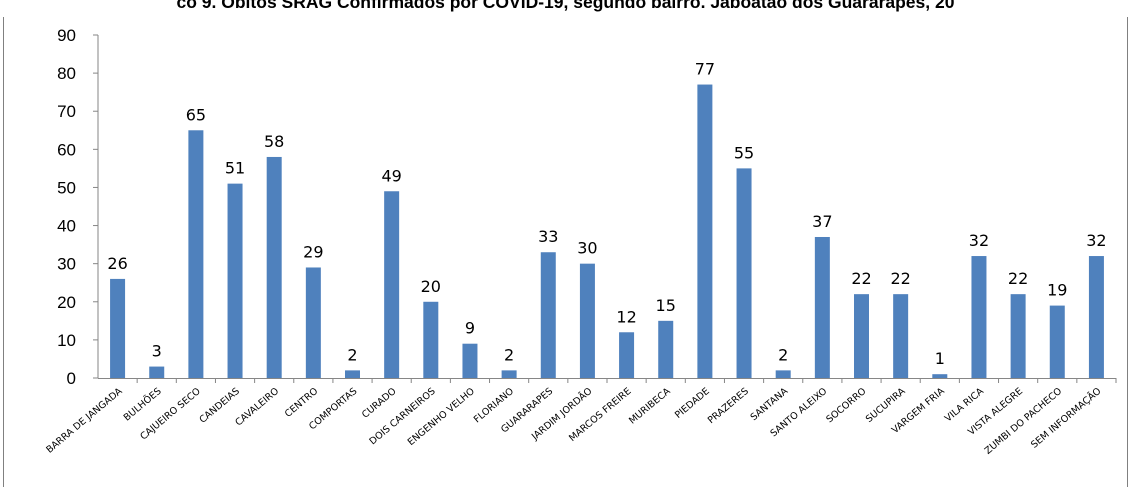 The height and width of the screenshot is (487, 1131). What do you see at coordinates (548, 236) in the screenshot?
I see `data-label: 33` at bounding box center [548, 236].